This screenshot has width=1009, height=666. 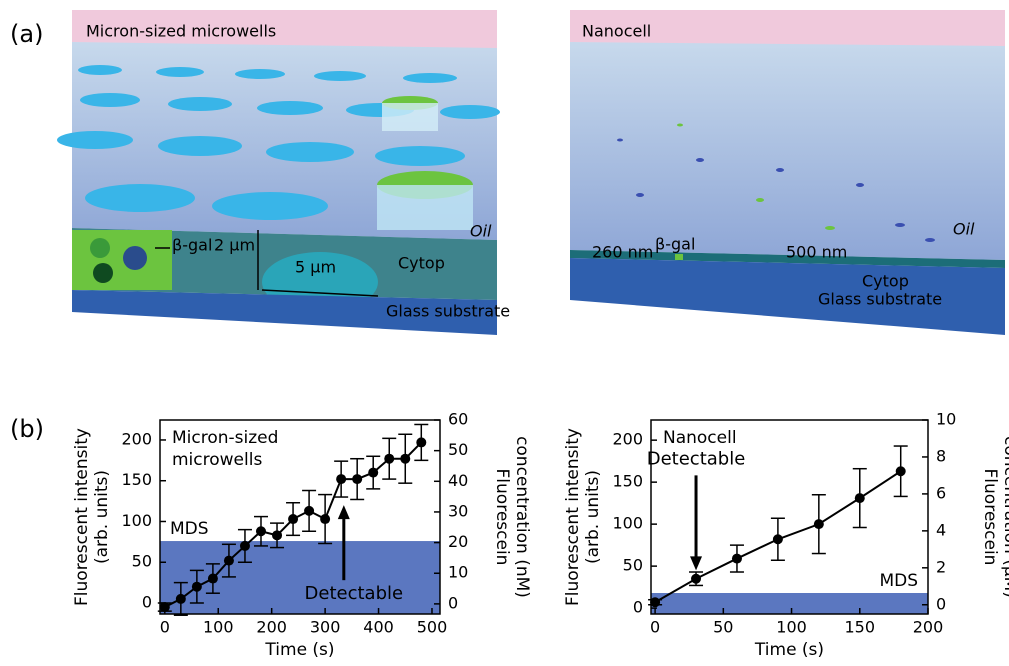 I want to click on chart-title: Micron-sized, so click(x=225, y=438).